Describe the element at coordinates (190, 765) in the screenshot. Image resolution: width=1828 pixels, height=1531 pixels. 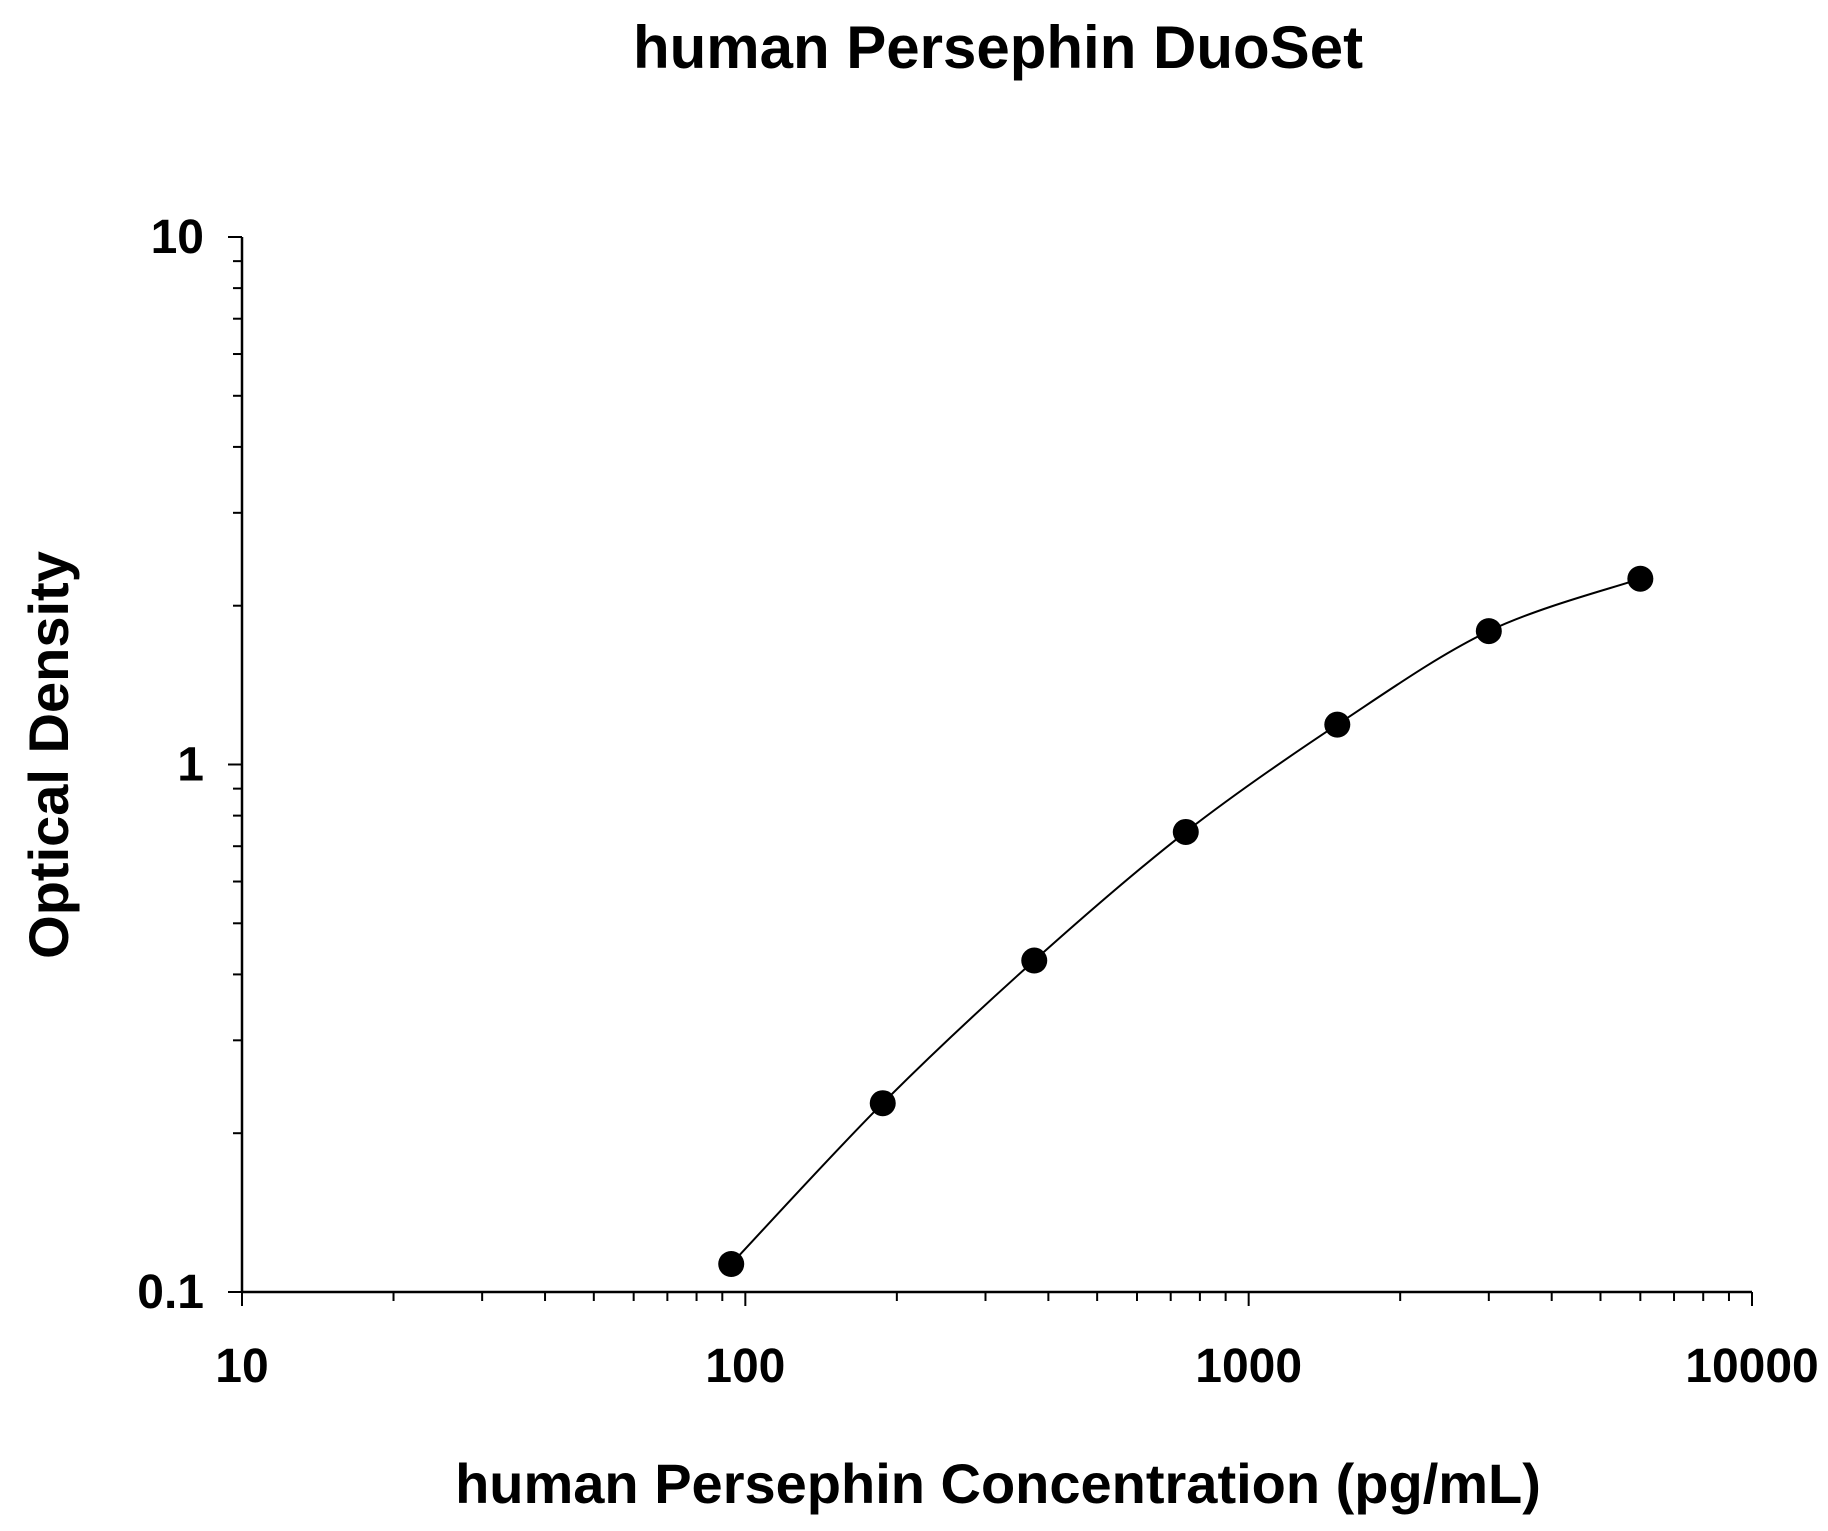
I see `y-tick-label: 1` at that location.